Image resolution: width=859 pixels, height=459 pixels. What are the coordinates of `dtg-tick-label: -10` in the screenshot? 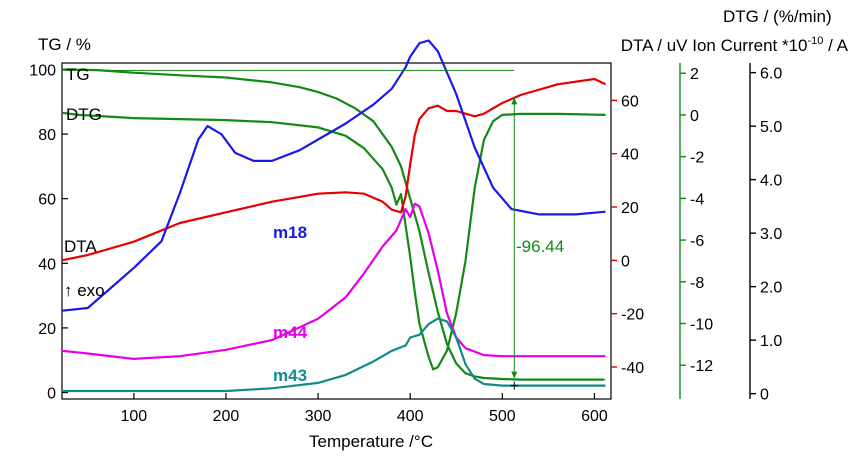 It's located at (701, 324).